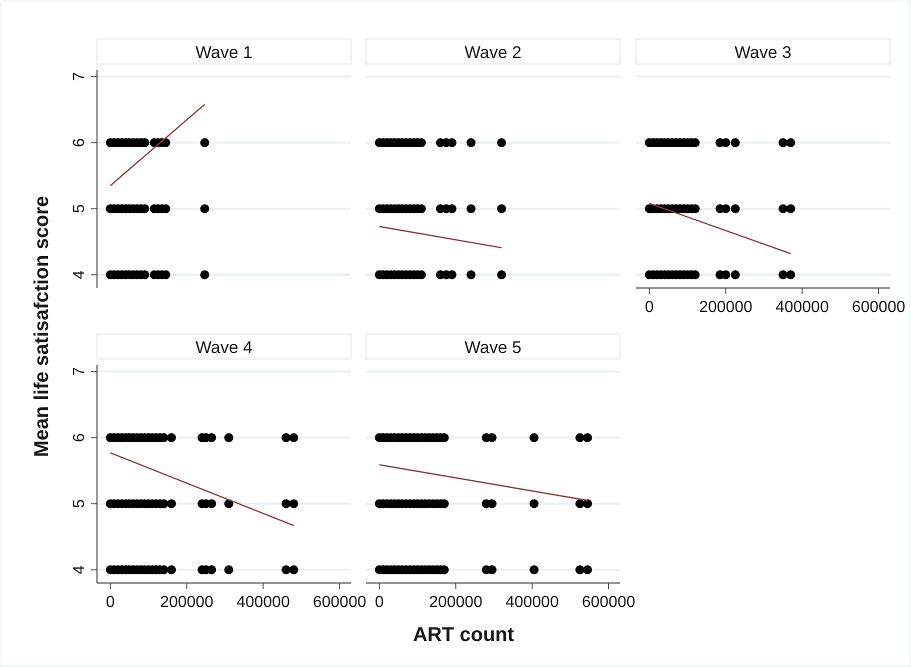  What do you see at coordinates (42, 327) in the screenshot?
I see `y-axis-title: Mean life satisafction score` at bounding box center [42, 327].